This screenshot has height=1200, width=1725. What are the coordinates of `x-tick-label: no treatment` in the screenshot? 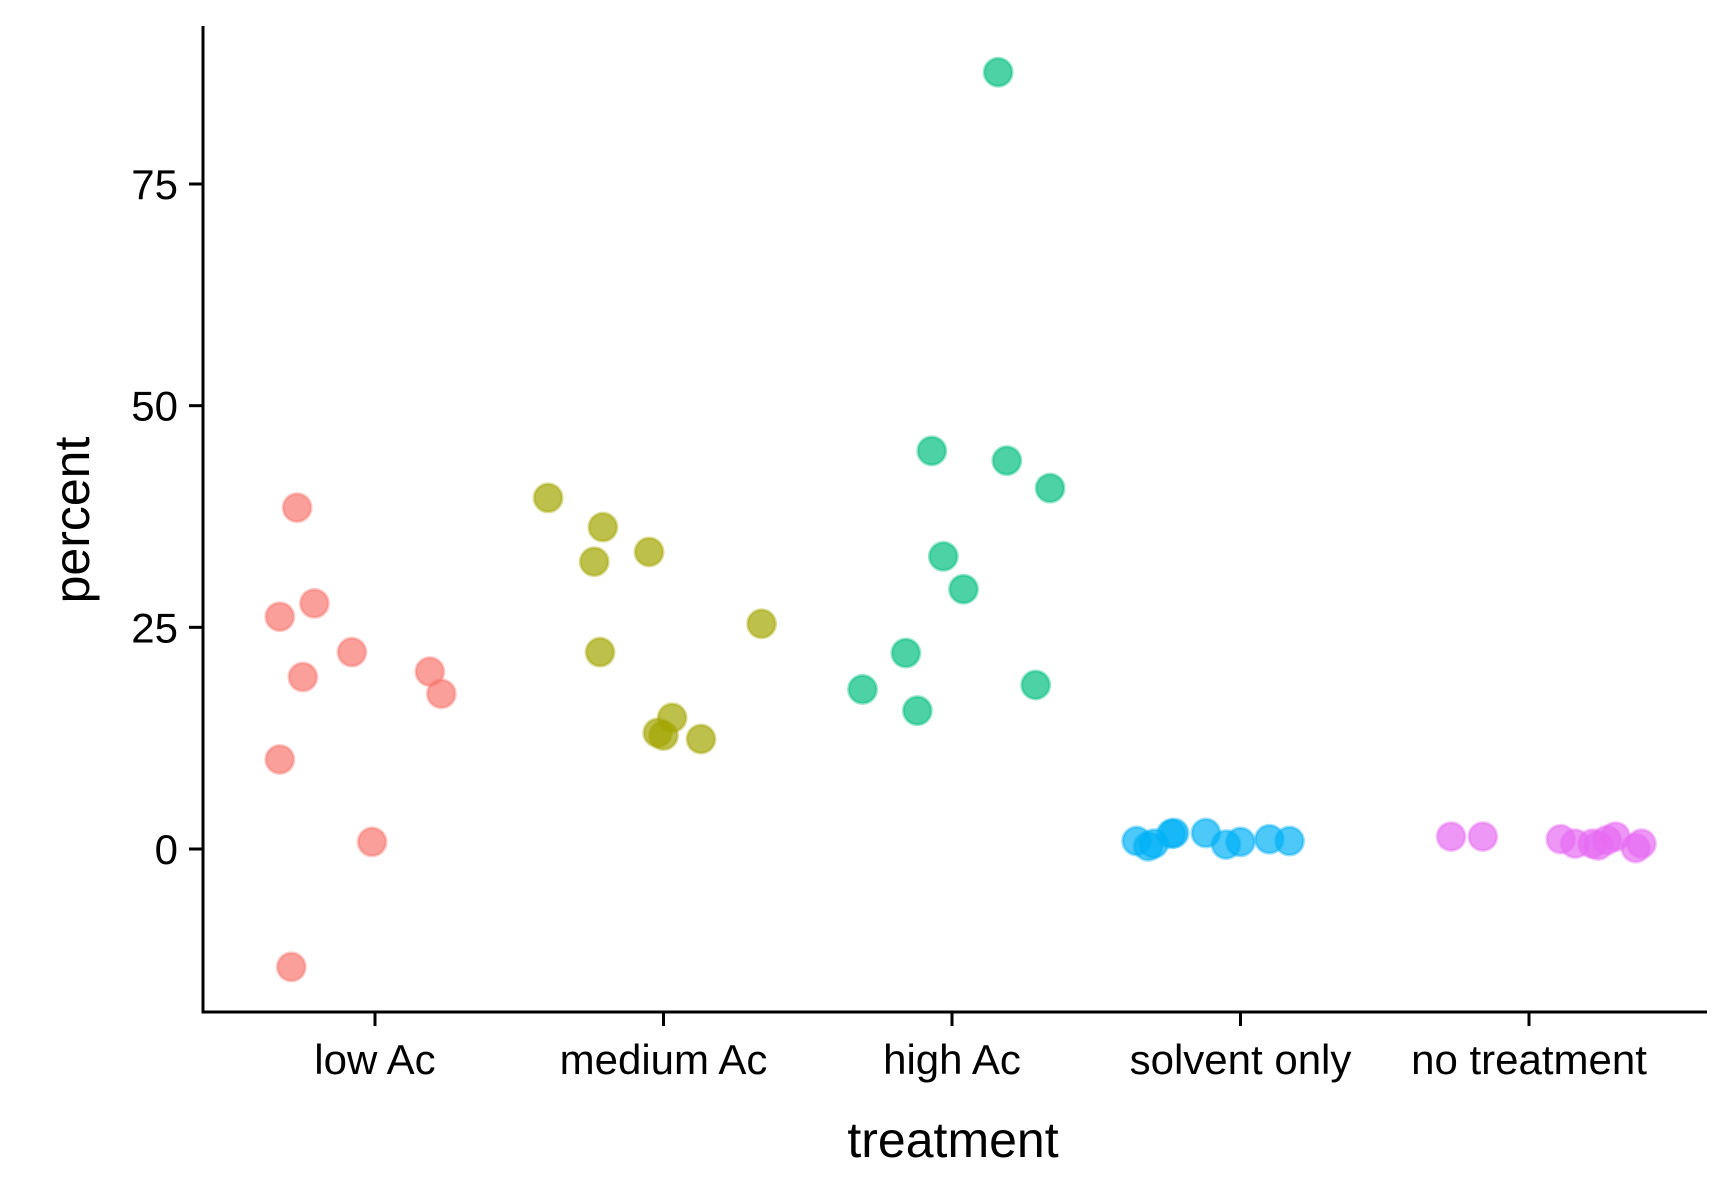 It's located at (1529, 1059).